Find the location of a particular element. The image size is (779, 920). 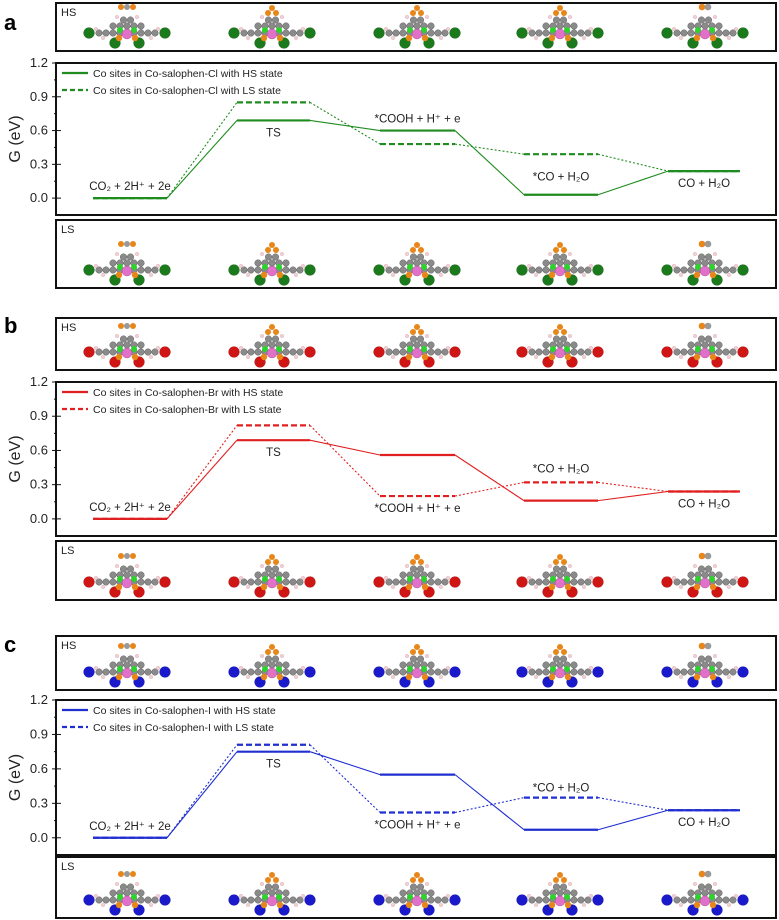

y-tick-label: 0.0 is located at coordinates (39, 837).